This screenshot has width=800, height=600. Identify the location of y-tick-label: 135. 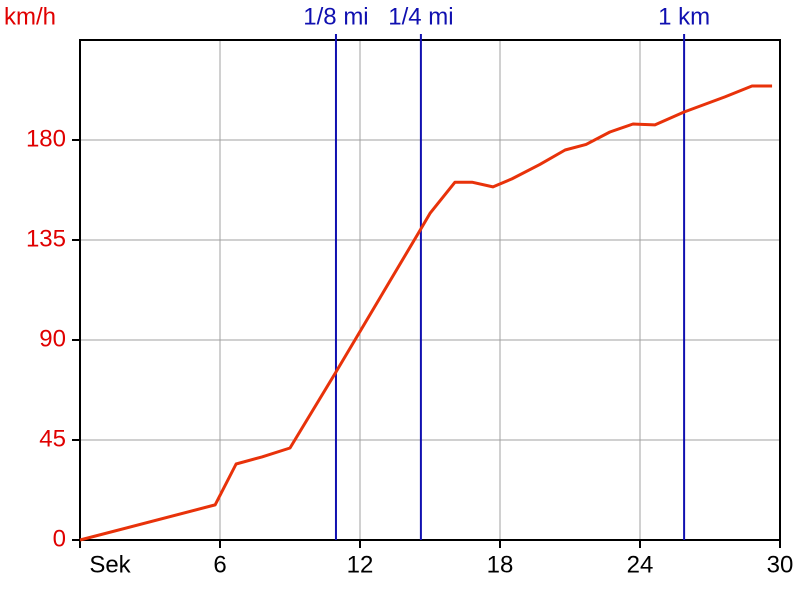
(46, 238).